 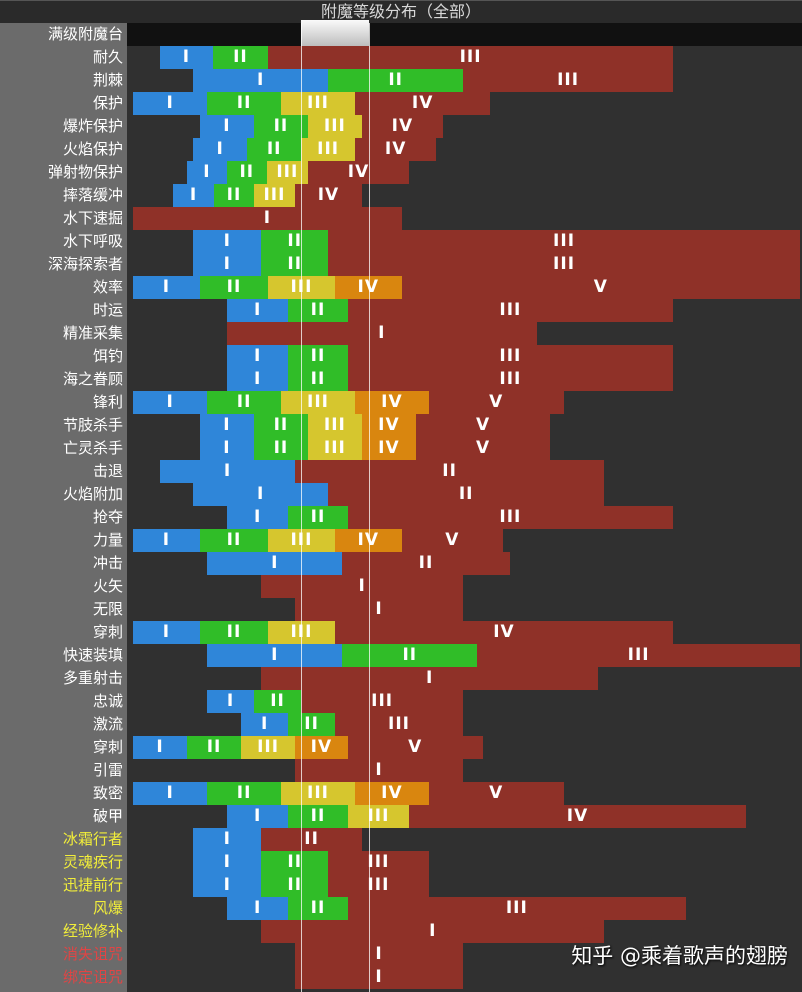 What do you see at coordinates (92, 379) in the screenshot?
I see `row-label: 海之眷顾` at bounding box center [92, 379].